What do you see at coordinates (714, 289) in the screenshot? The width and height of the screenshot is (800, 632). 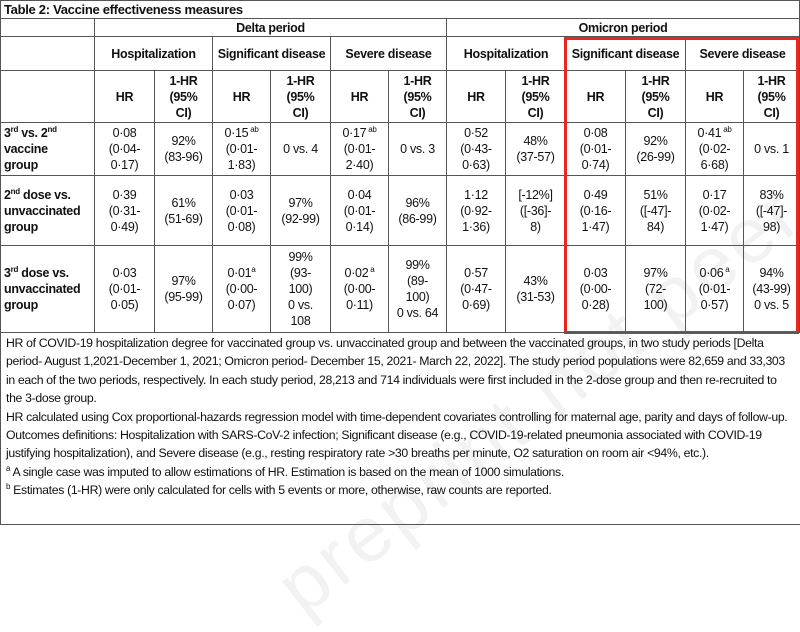 I see `hr-value-cell: 0·06 a (0·01- 0·57)` at bounding box center [714, 289].